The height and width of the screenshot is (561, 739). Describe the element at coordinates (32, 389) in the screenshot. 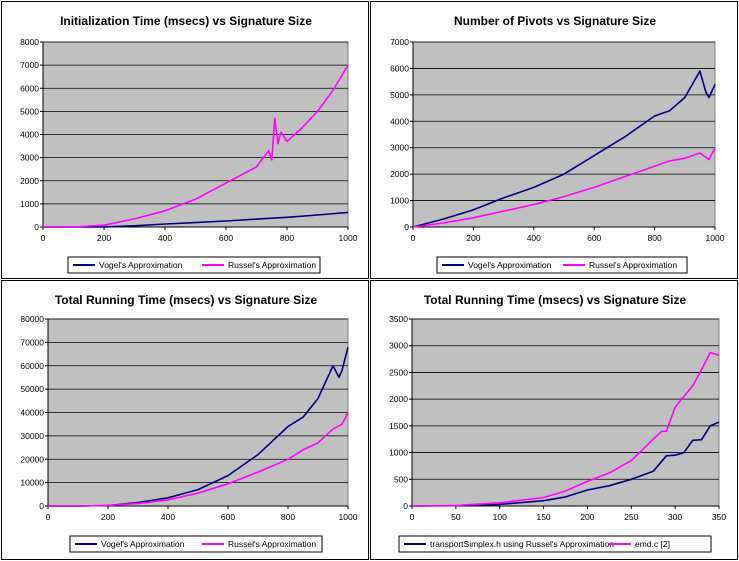

I see `y-tick-label: 50000` at that location.